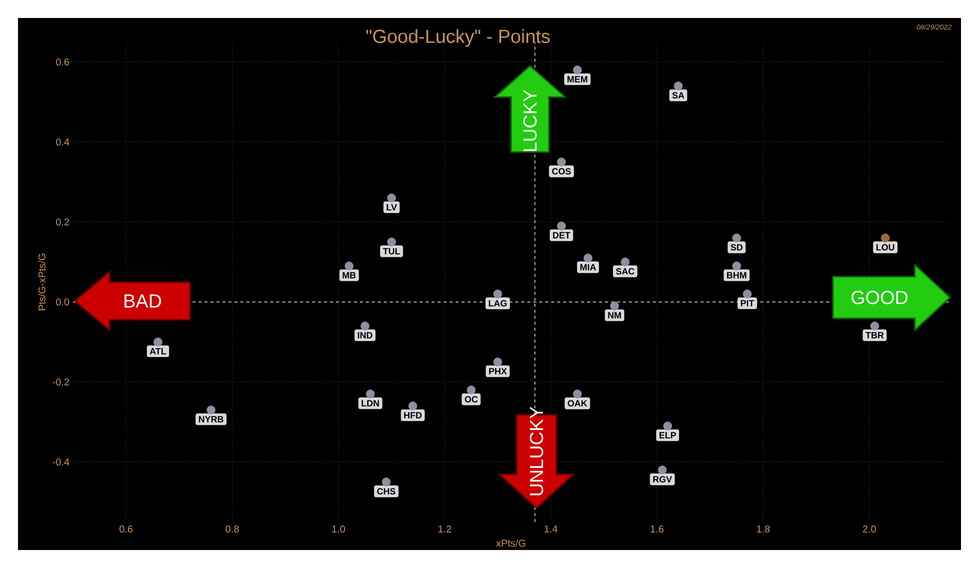 This screenshot has width=980, height=567. I want to click on series-label: LAG, so click(497, 303).